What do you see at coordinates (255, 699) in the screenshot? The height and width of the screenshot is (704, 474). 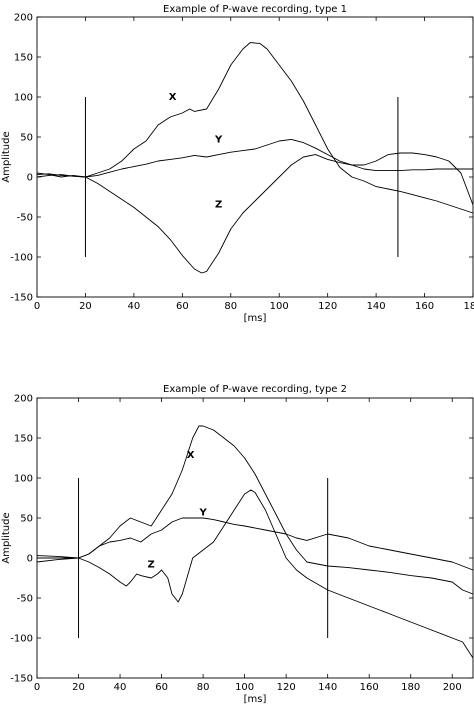 I see `chart-2-xlabel: [ms]` at bounding box center [255, 699].